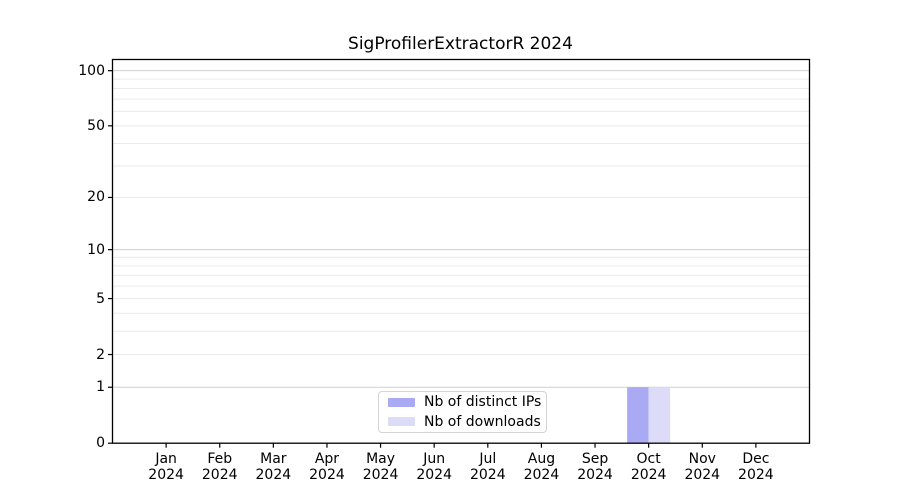  Describe the element at coordinates (648, 467) in the screenshot. I see `x-tick-label-oct-2024: Oct 2024` at that location.